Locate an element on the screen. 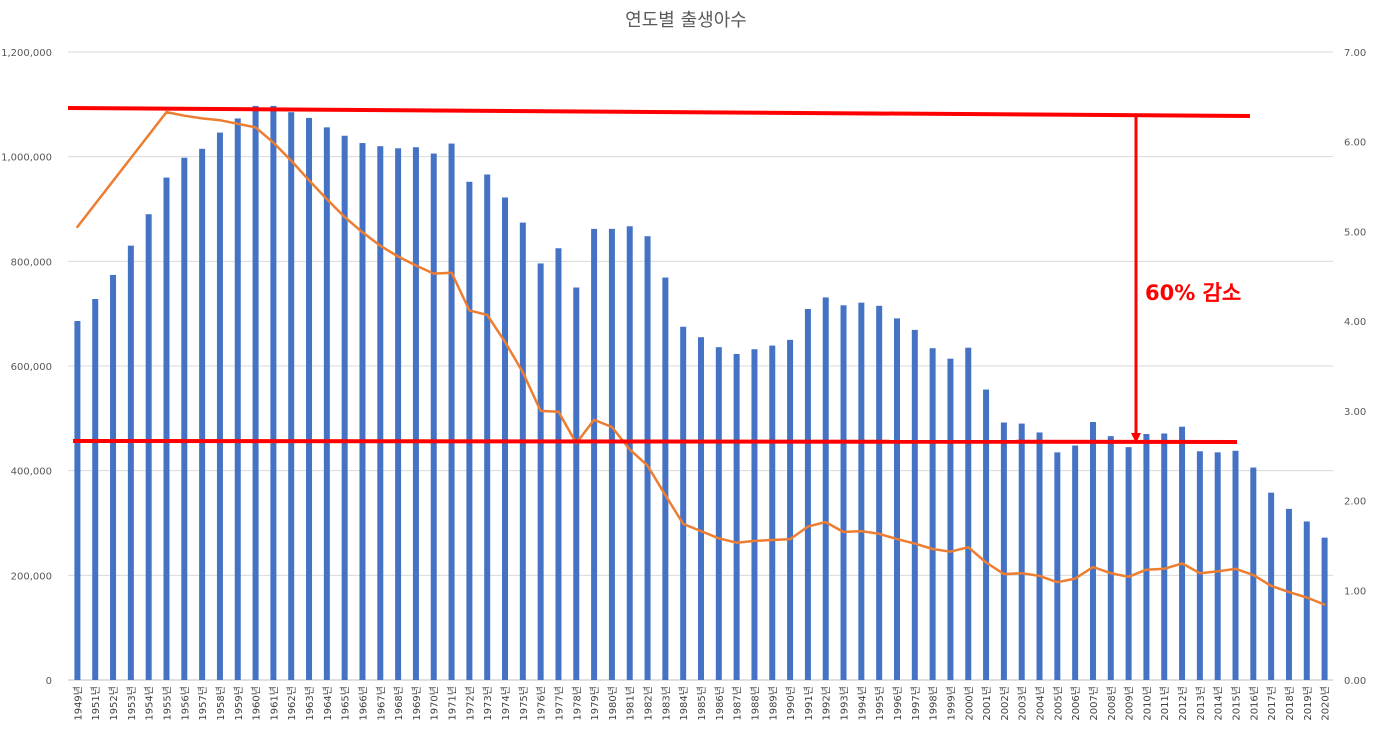 The width and height of the screenshot is (1373, 737). right-tick-label: 7.00 is located at coordinates (1355, 53).